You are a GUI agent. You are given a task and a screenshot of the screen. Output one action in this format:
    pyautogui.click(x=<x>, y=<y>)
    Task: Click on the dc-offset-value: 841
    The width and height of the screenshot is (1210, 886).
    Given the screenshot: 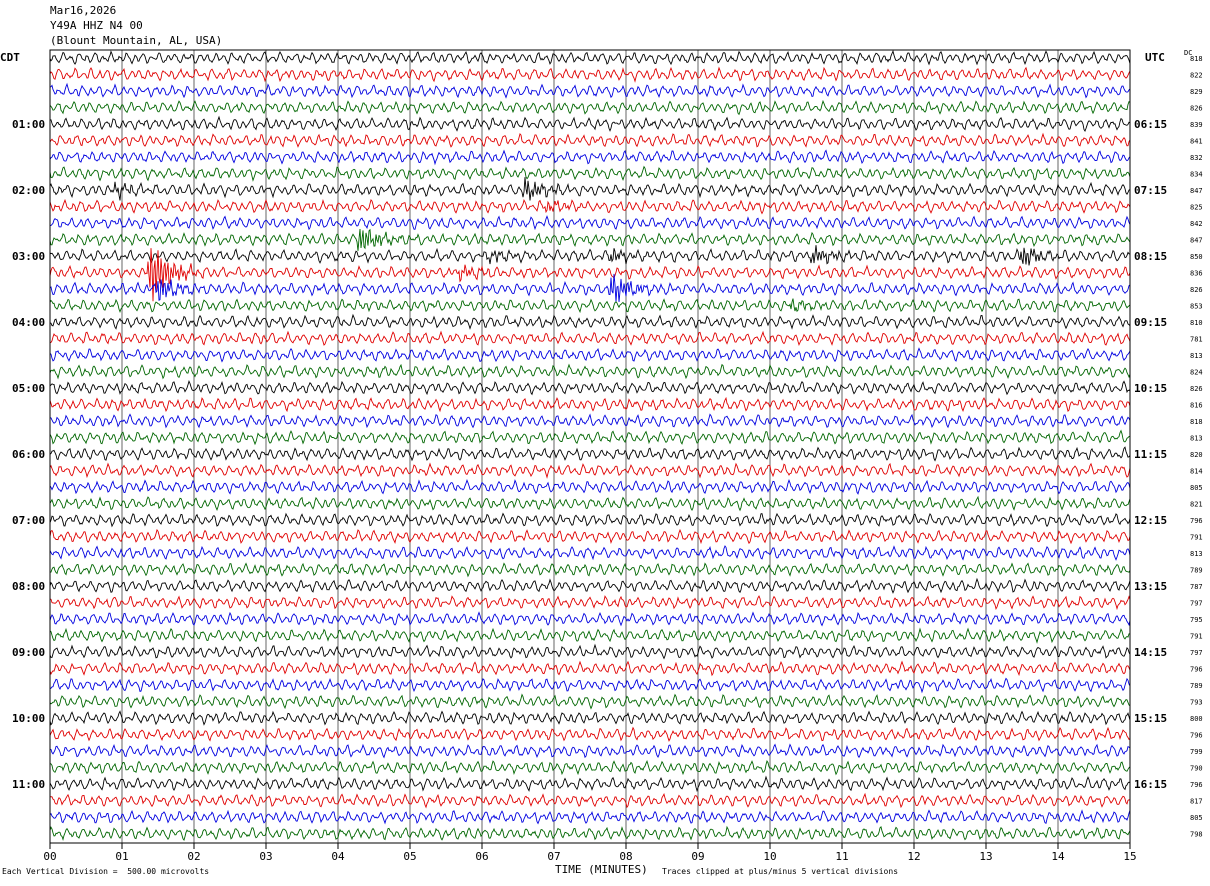 What is the action you would take?
    pyautogui.click(x=1196, y=142)
    